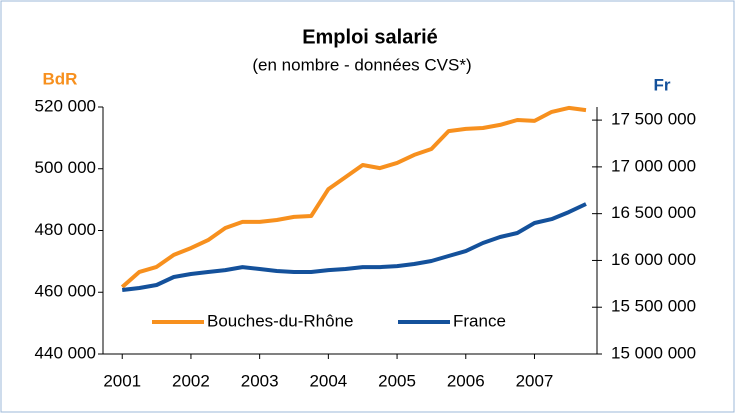 The width and height of the screenshot is (735, 413). I want to click on y-tick-label: 500 000, so click(65, 167).